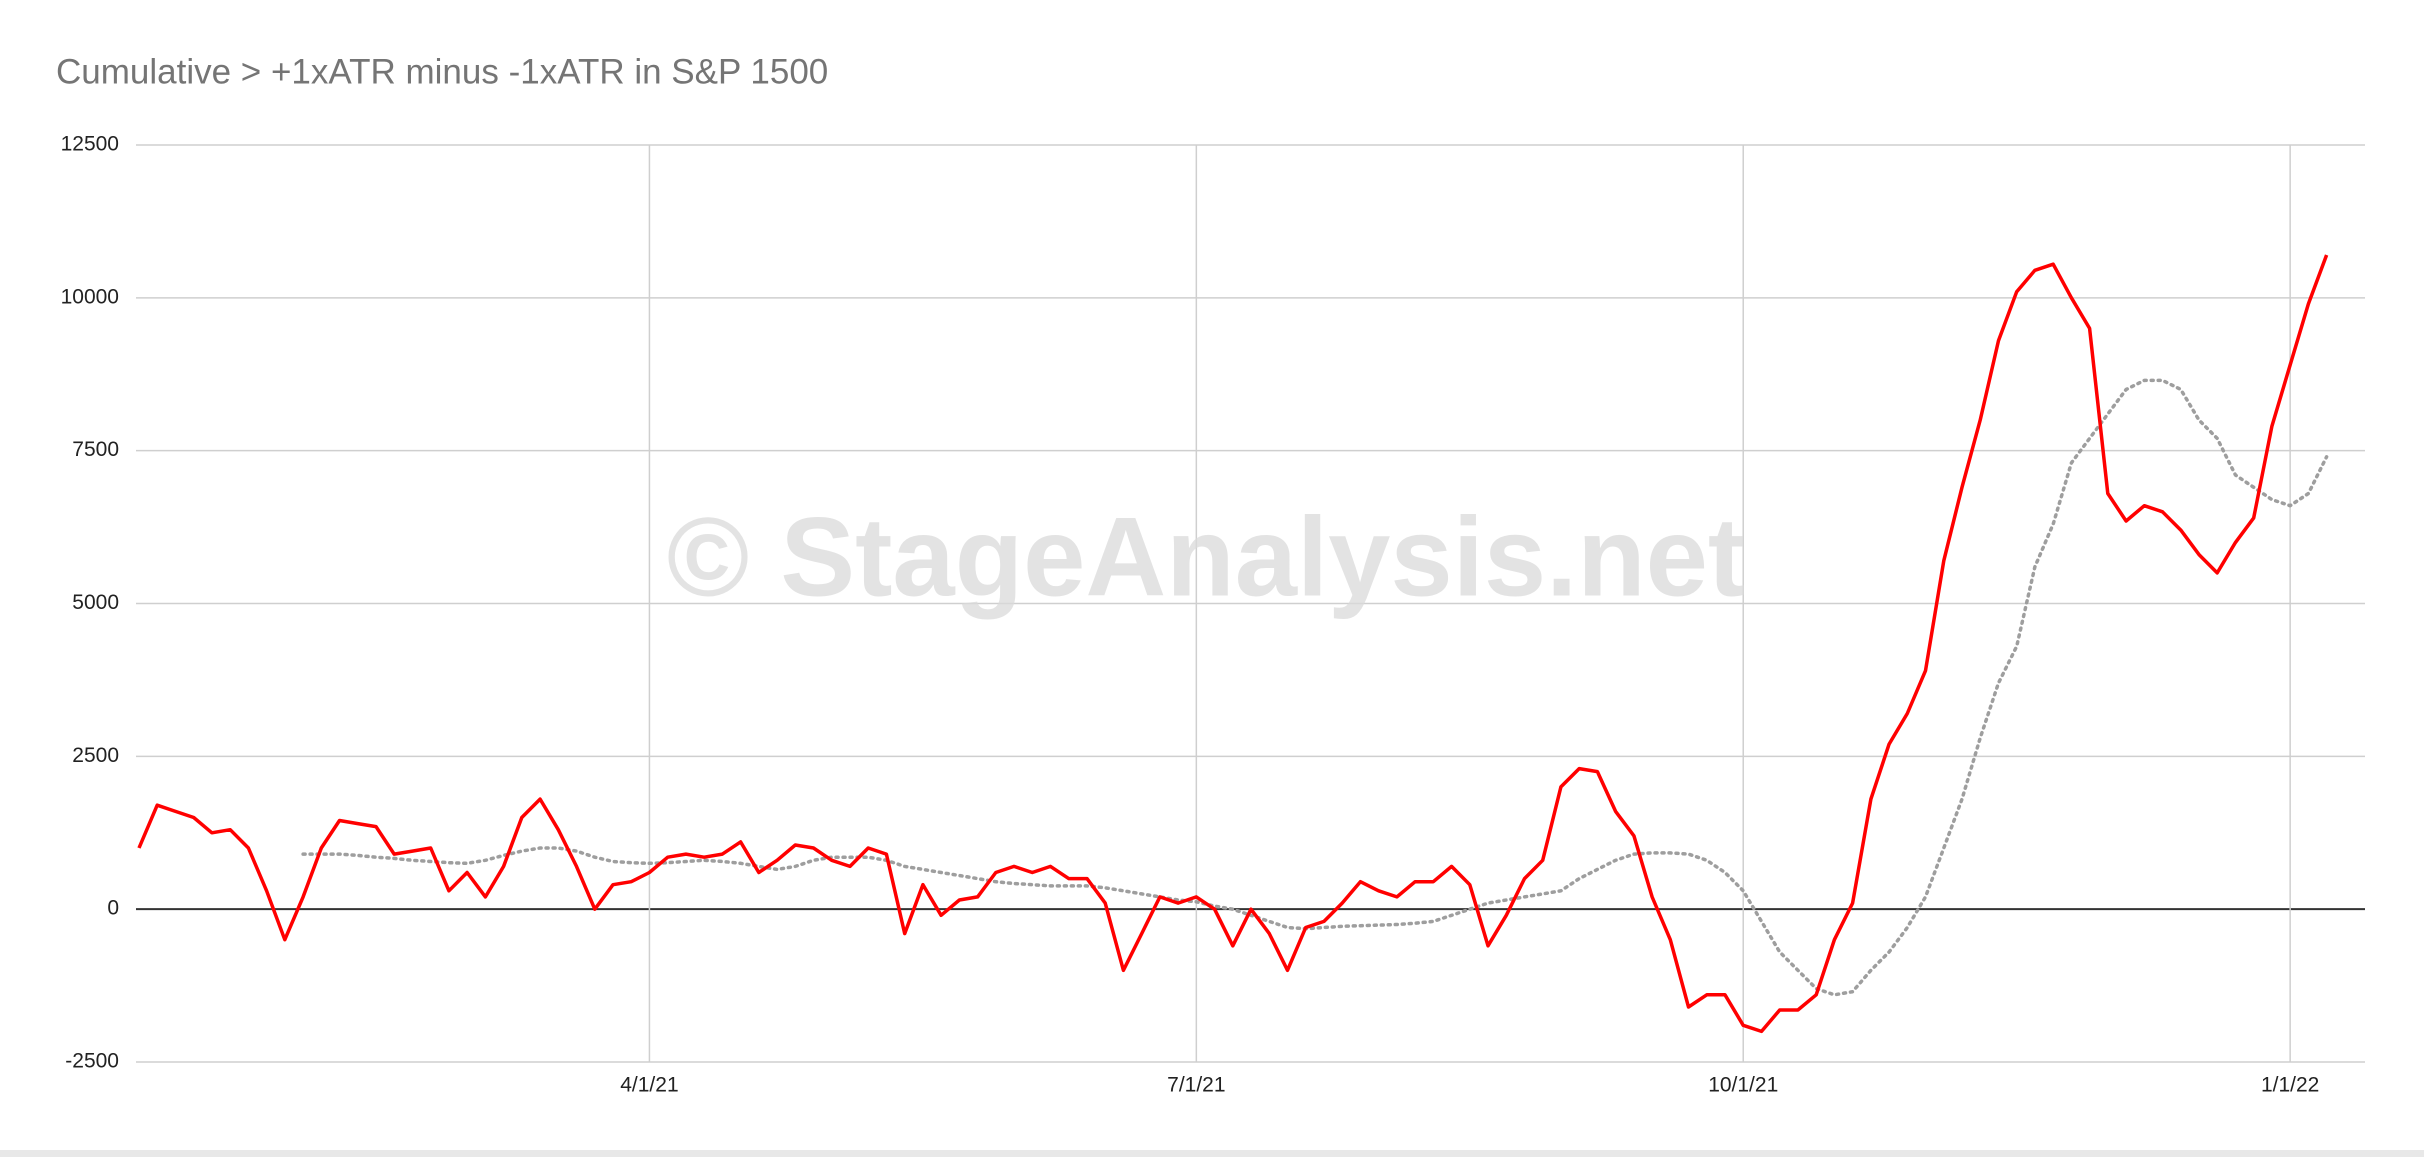 The width and height of the screenshot is (2424, 1157). What do you see at coordinates (92, 1061) in the screenshot?
I see `y-tick-label: -2500` at bounding box center [92, 1061].